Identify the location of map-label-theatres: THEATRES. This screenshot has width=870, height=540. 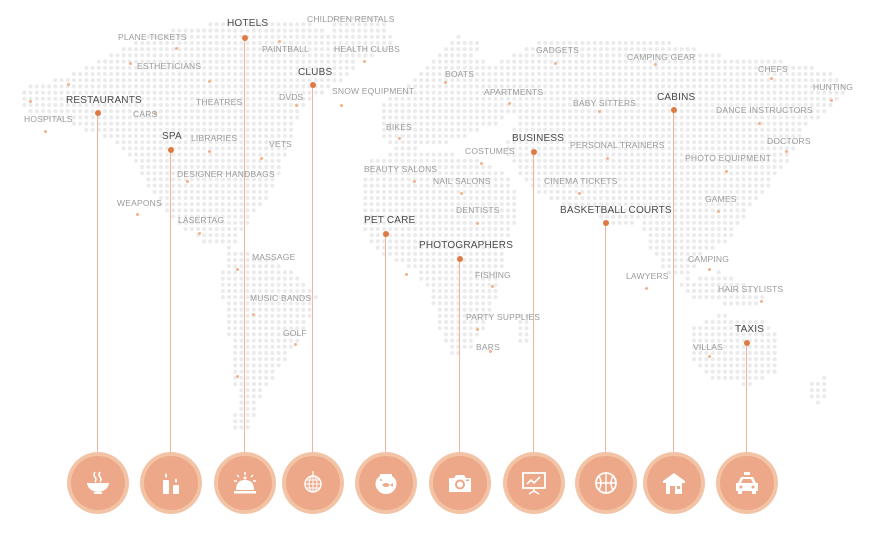
(219, 102).